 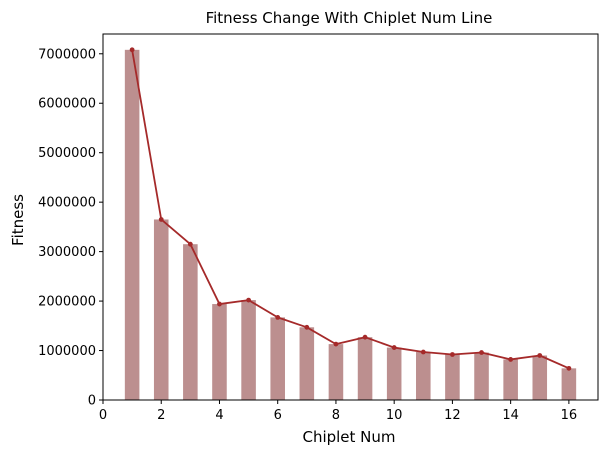 What do you see at coordinates (67, 351) in the screenshot?
I see `y-tick-label-1000000: 1000000` at bounding box center [67, 351].